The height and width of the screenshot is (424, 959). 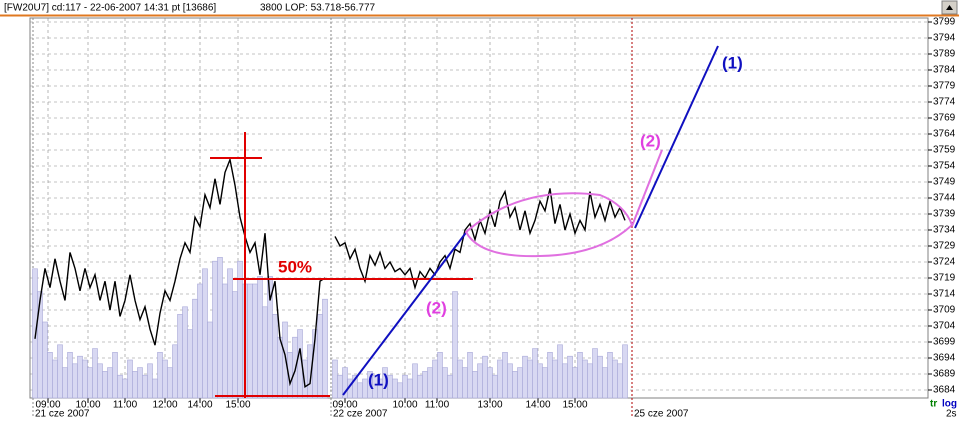 I want to click on x-tick-label: 09:00, so click(x=47, y=405).